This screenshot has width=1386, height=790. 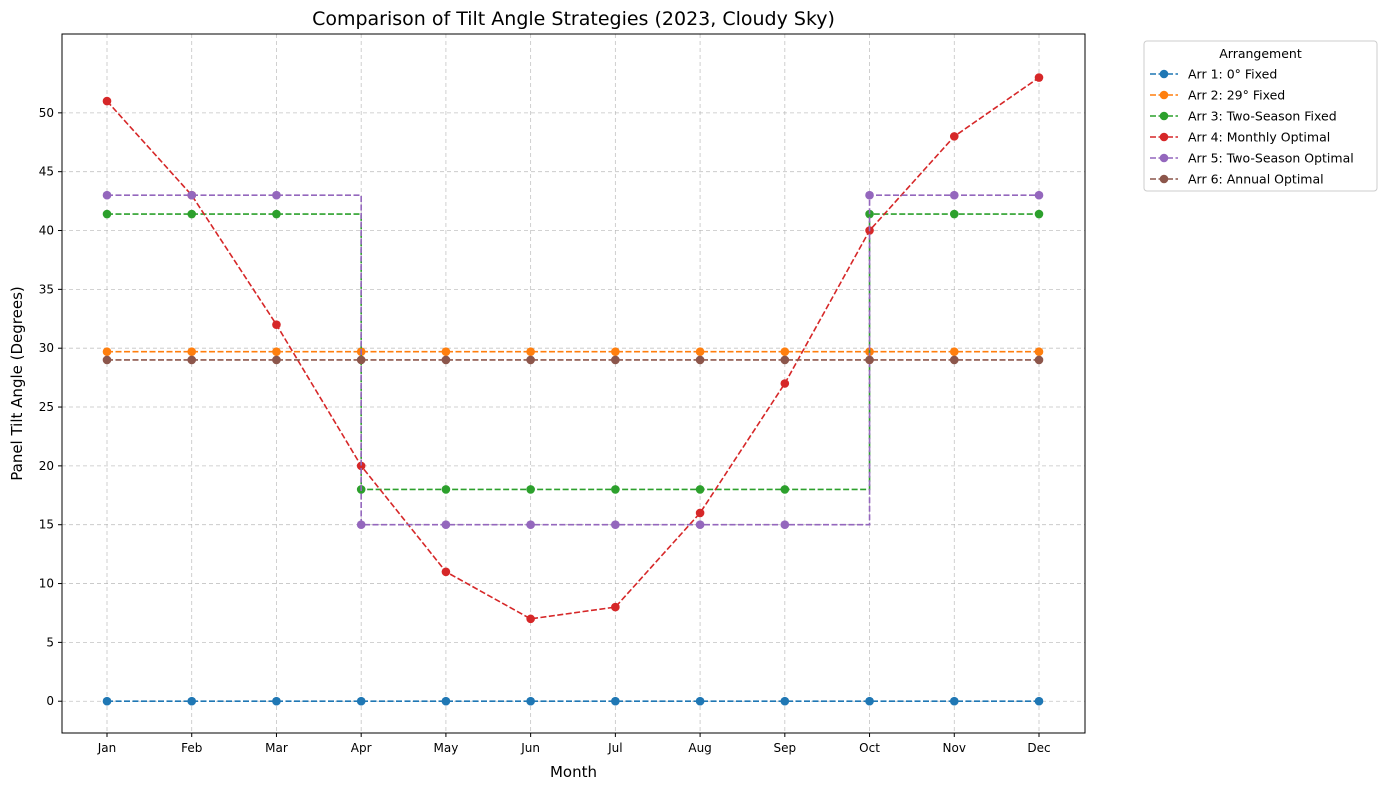 What do you see at coordinates (1217, 95) in the screenshot?
I see `legend-item: Arr 2: 29° Fixed` at bounding box center [1217, 95].